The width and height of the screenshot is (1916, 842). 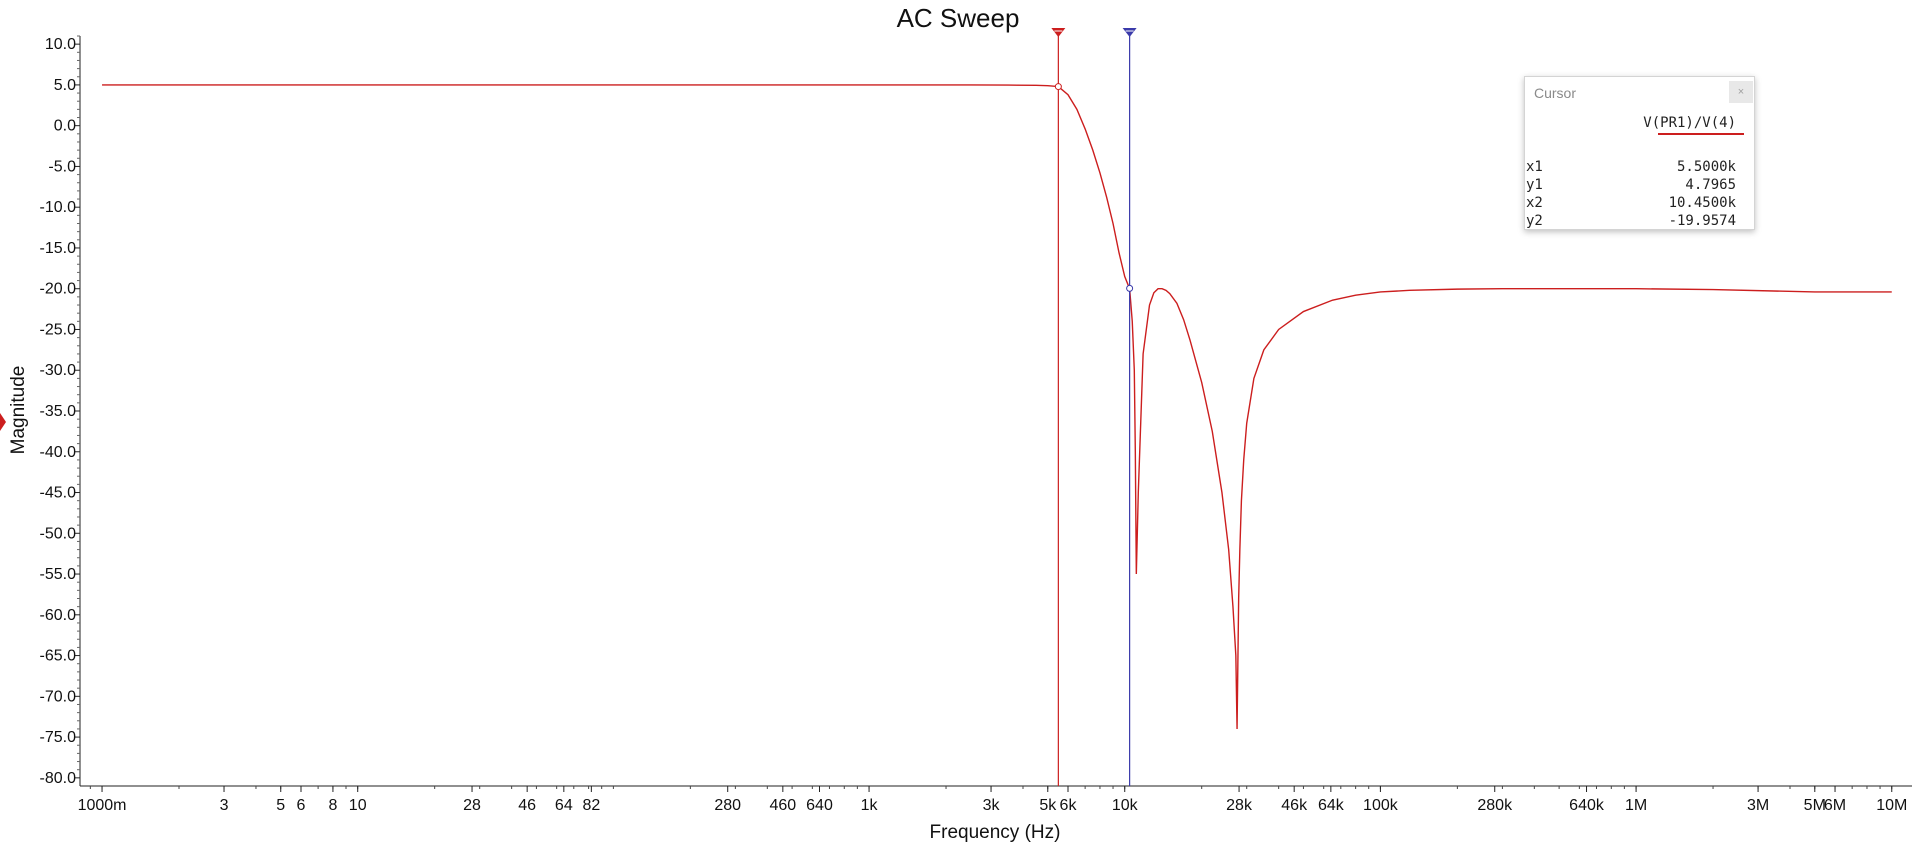 I want to click on y-tick-label: -35.0, so click(x=58, y=411).